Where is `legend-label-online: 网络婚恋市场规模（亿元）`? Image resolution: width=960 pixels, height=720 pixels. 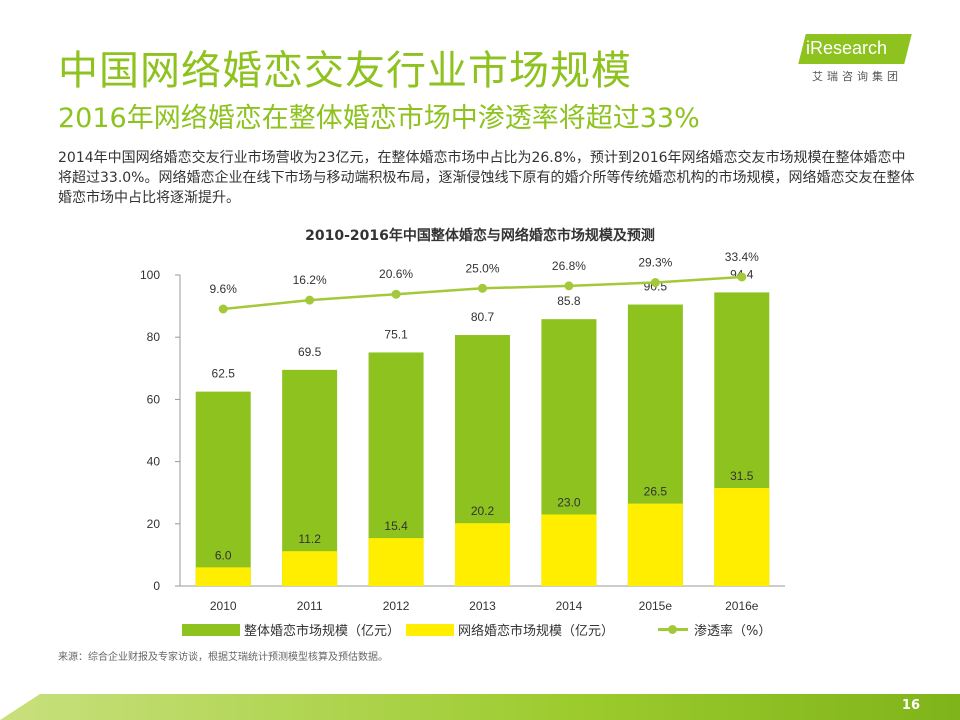
legend-label-online: 网络婚恋市场规模（亿元） is located at coordinates (536, 631).